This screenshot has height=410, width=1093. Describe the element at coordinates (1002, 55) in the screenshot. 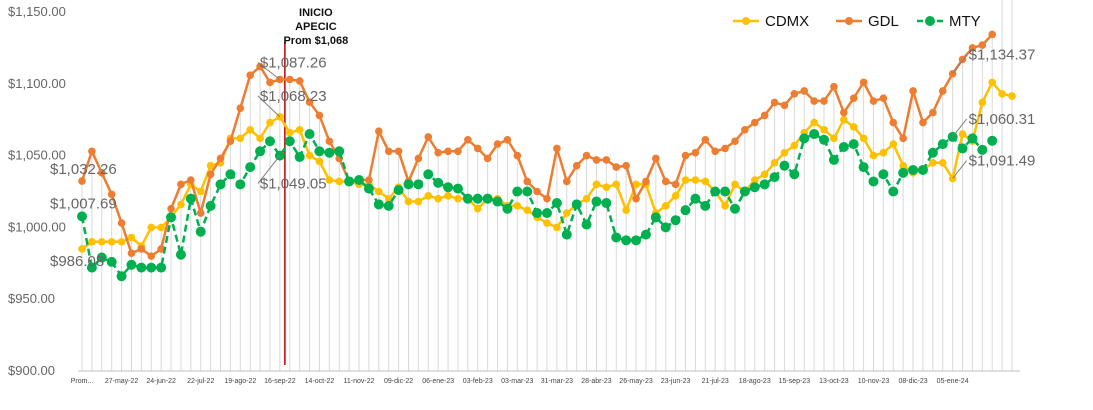

I see `value-callout: $1,134.37` at that location.